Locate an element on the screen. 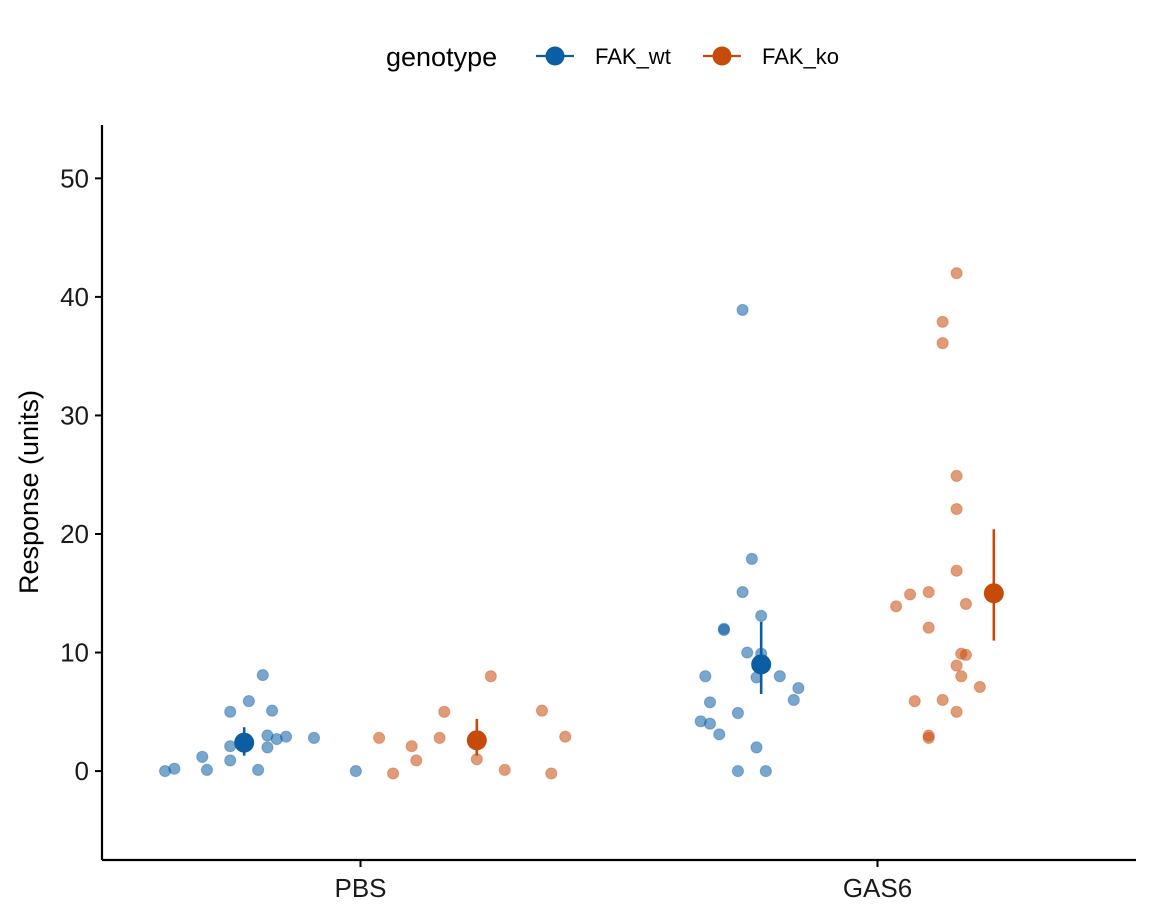 The image size is (1152, 921). x-tick-label: GAS6 is located at coordinates (877, 888).